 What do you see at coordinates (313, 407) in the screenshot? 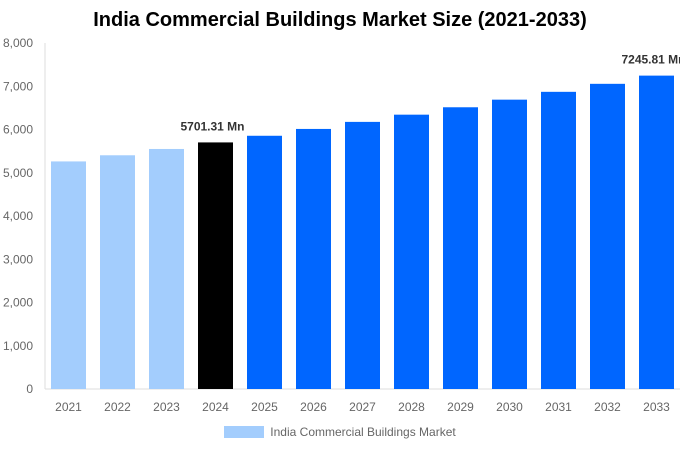
I see `x-tick-label: 2026` at bounding box center [313, 407].